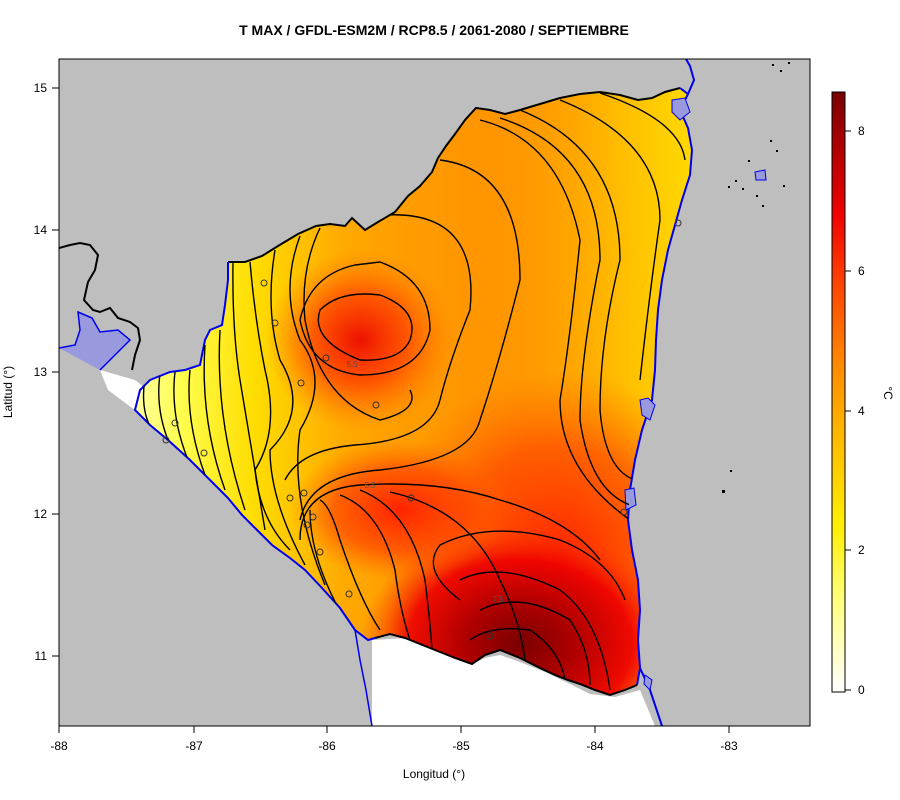 This screenshot has height=800, width=900. What do you see at coordinates (861, 690) in the screenshot?
I see `colorbar-tick-label: 0` at bounding box center [861, 690].